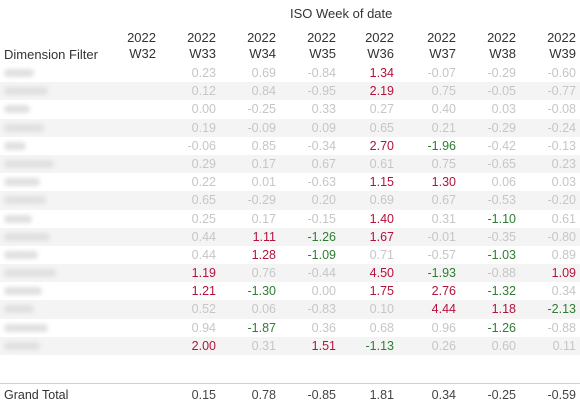 Image resolution: width=580 pixels, height=406 pixels. Describe the element at coordinates (380, 345) in the screenshot. I see `value-cell: -1.13` at that location.